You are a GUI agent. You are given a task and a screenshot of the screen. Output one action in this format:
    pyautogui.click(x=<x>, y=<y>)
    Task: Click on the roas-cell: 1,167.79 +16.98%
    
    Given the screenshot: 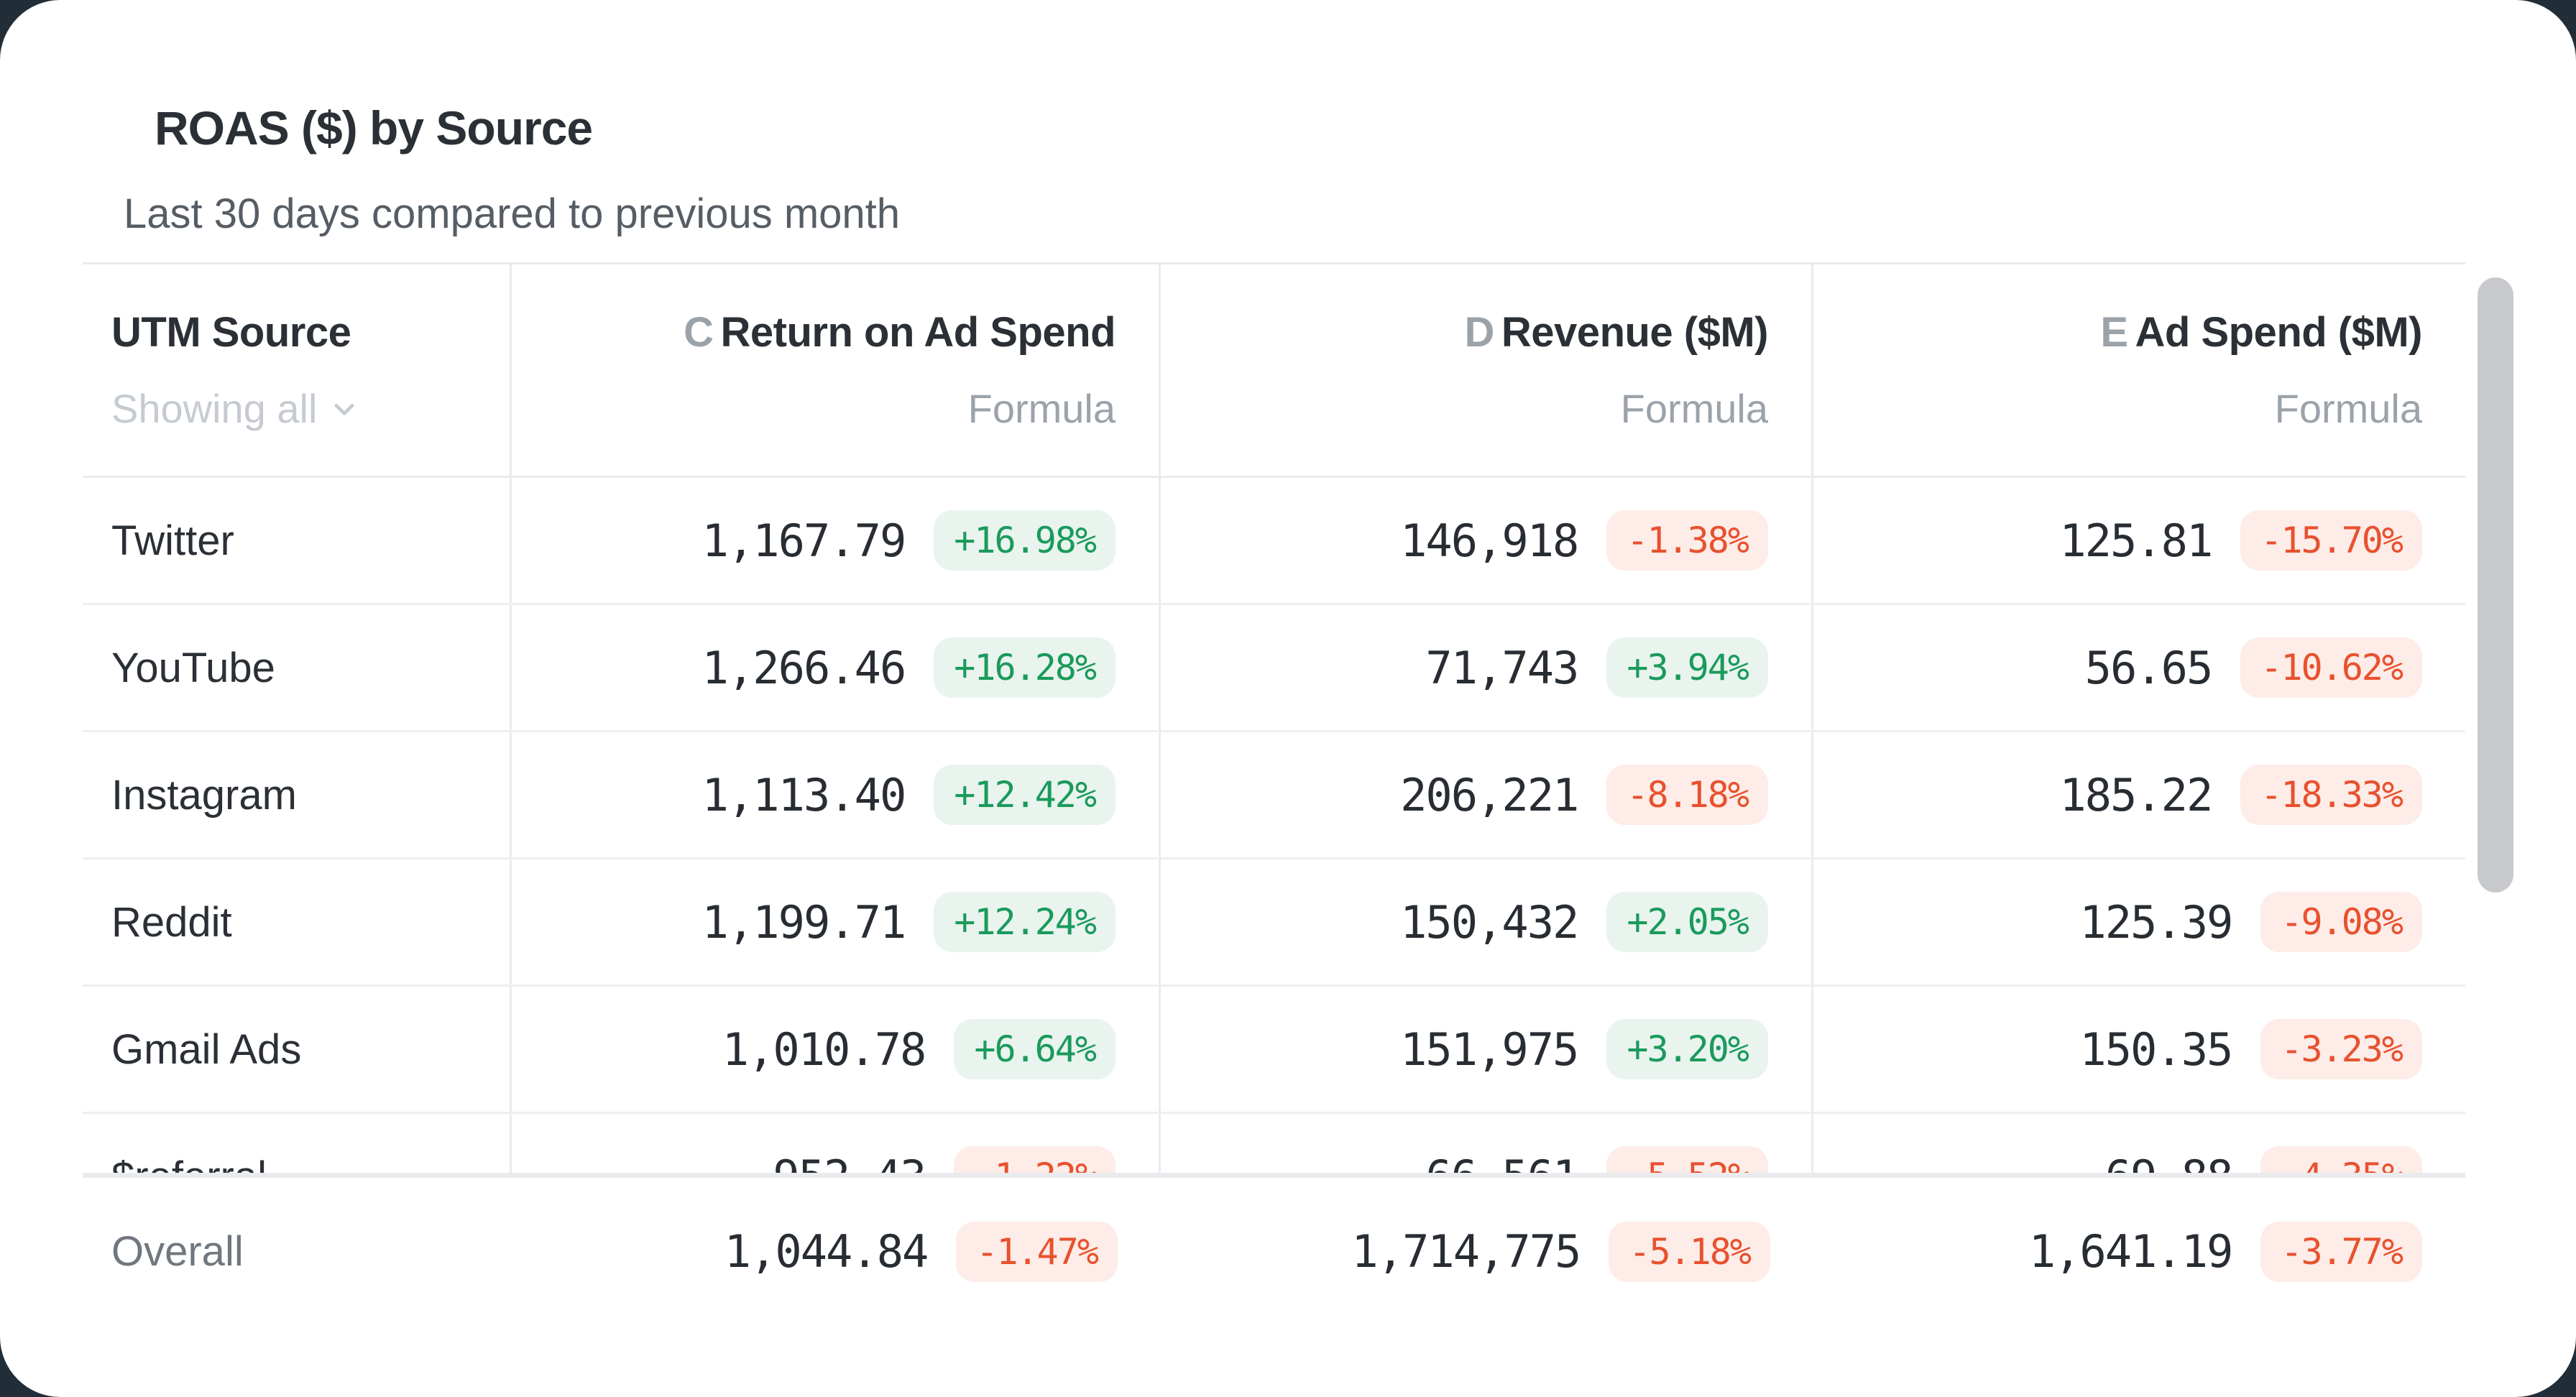 What is the action you would take?
    pyautogui.click(x=836, y=540)
    